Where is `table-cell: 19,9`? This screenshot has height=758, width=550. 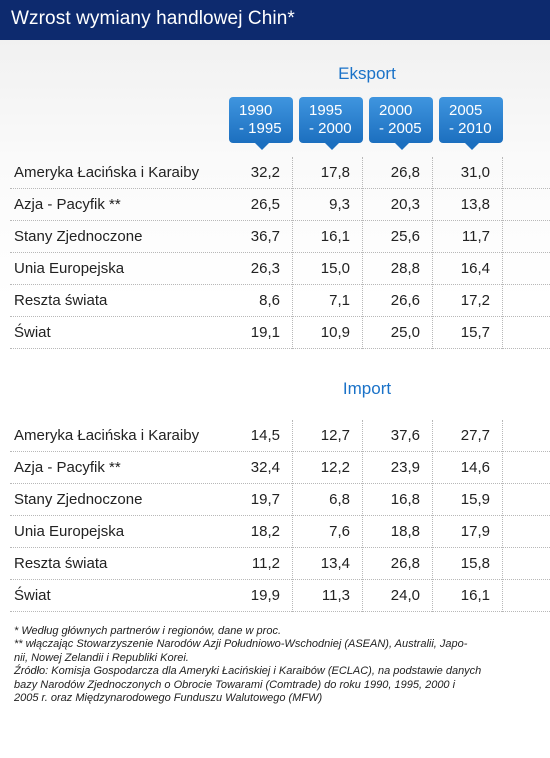 table-cell: 19,9 is located at coordinates (265, 595).